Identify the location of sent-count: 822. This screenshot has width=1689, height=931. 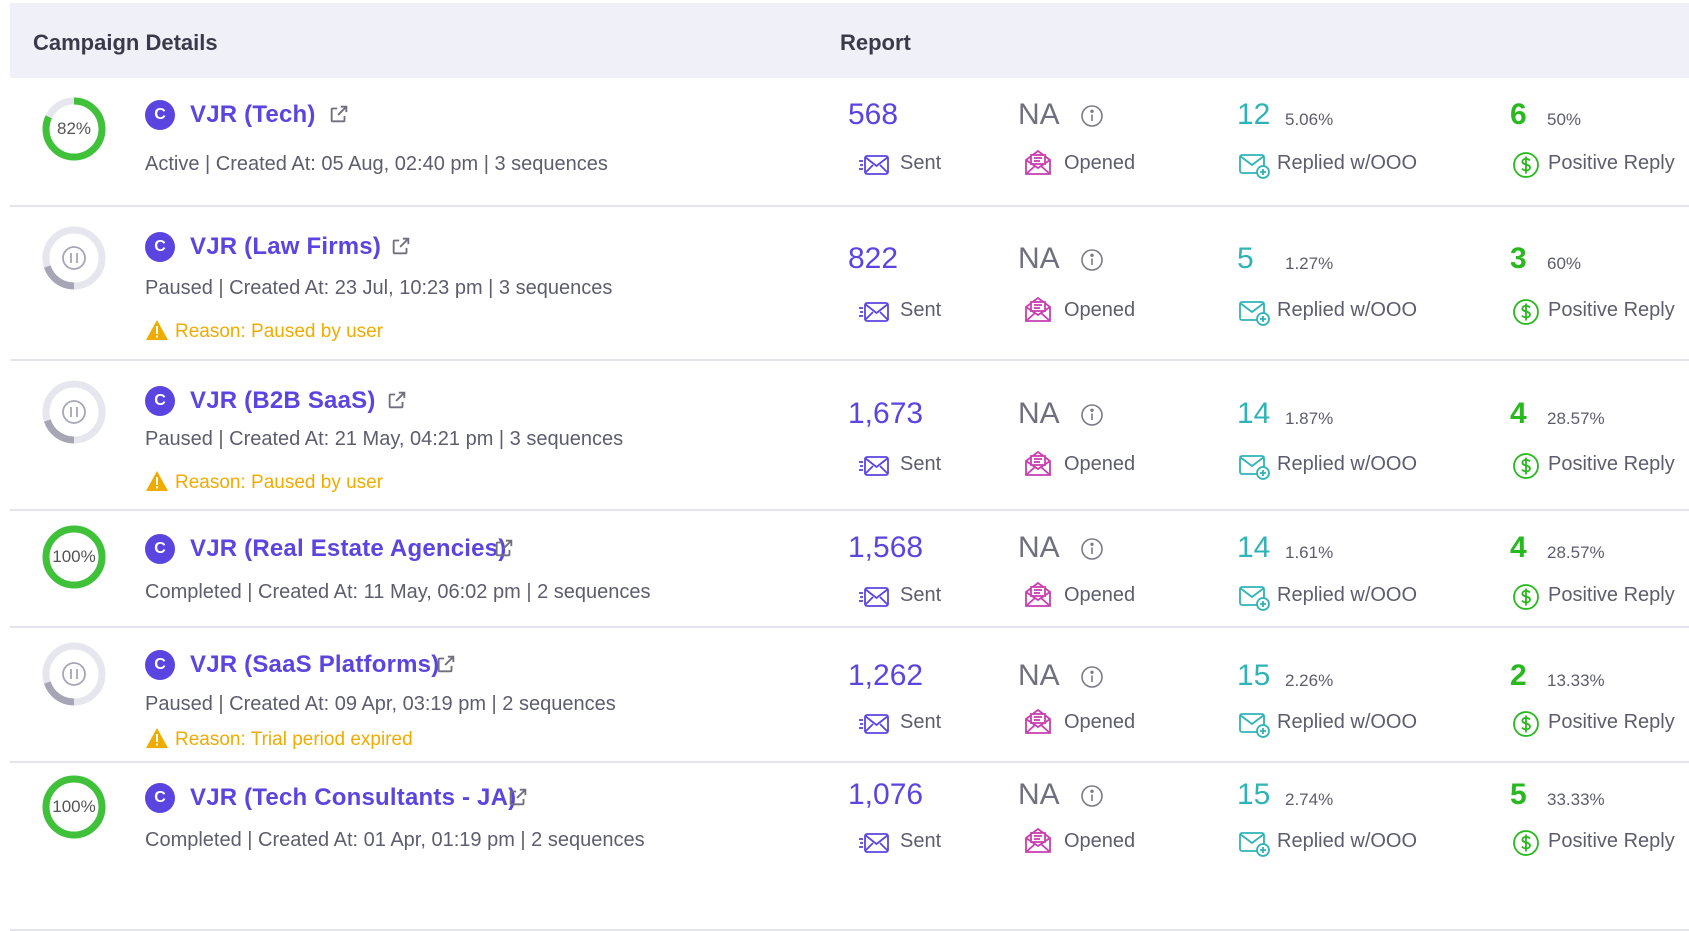
(873, 258).